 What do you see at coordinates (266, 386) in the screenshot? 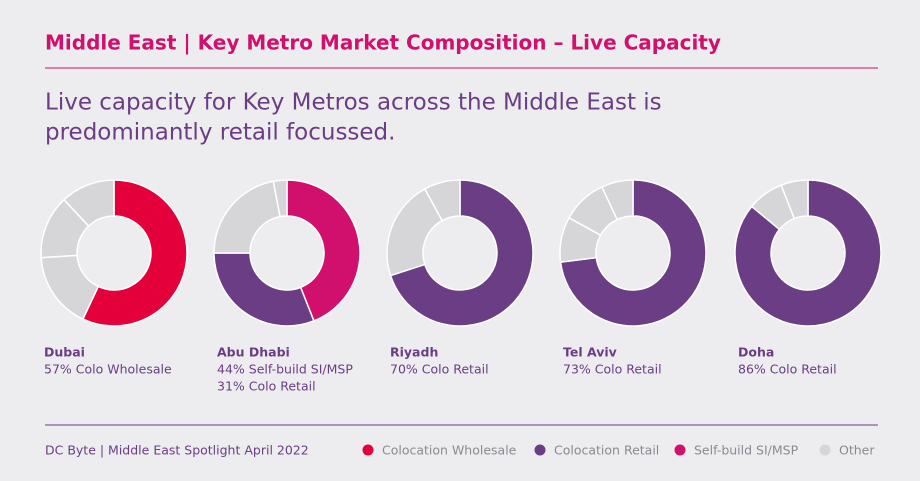
I see `metro-annotation: 31% Colo Retail` at bounding box center [266, 386].